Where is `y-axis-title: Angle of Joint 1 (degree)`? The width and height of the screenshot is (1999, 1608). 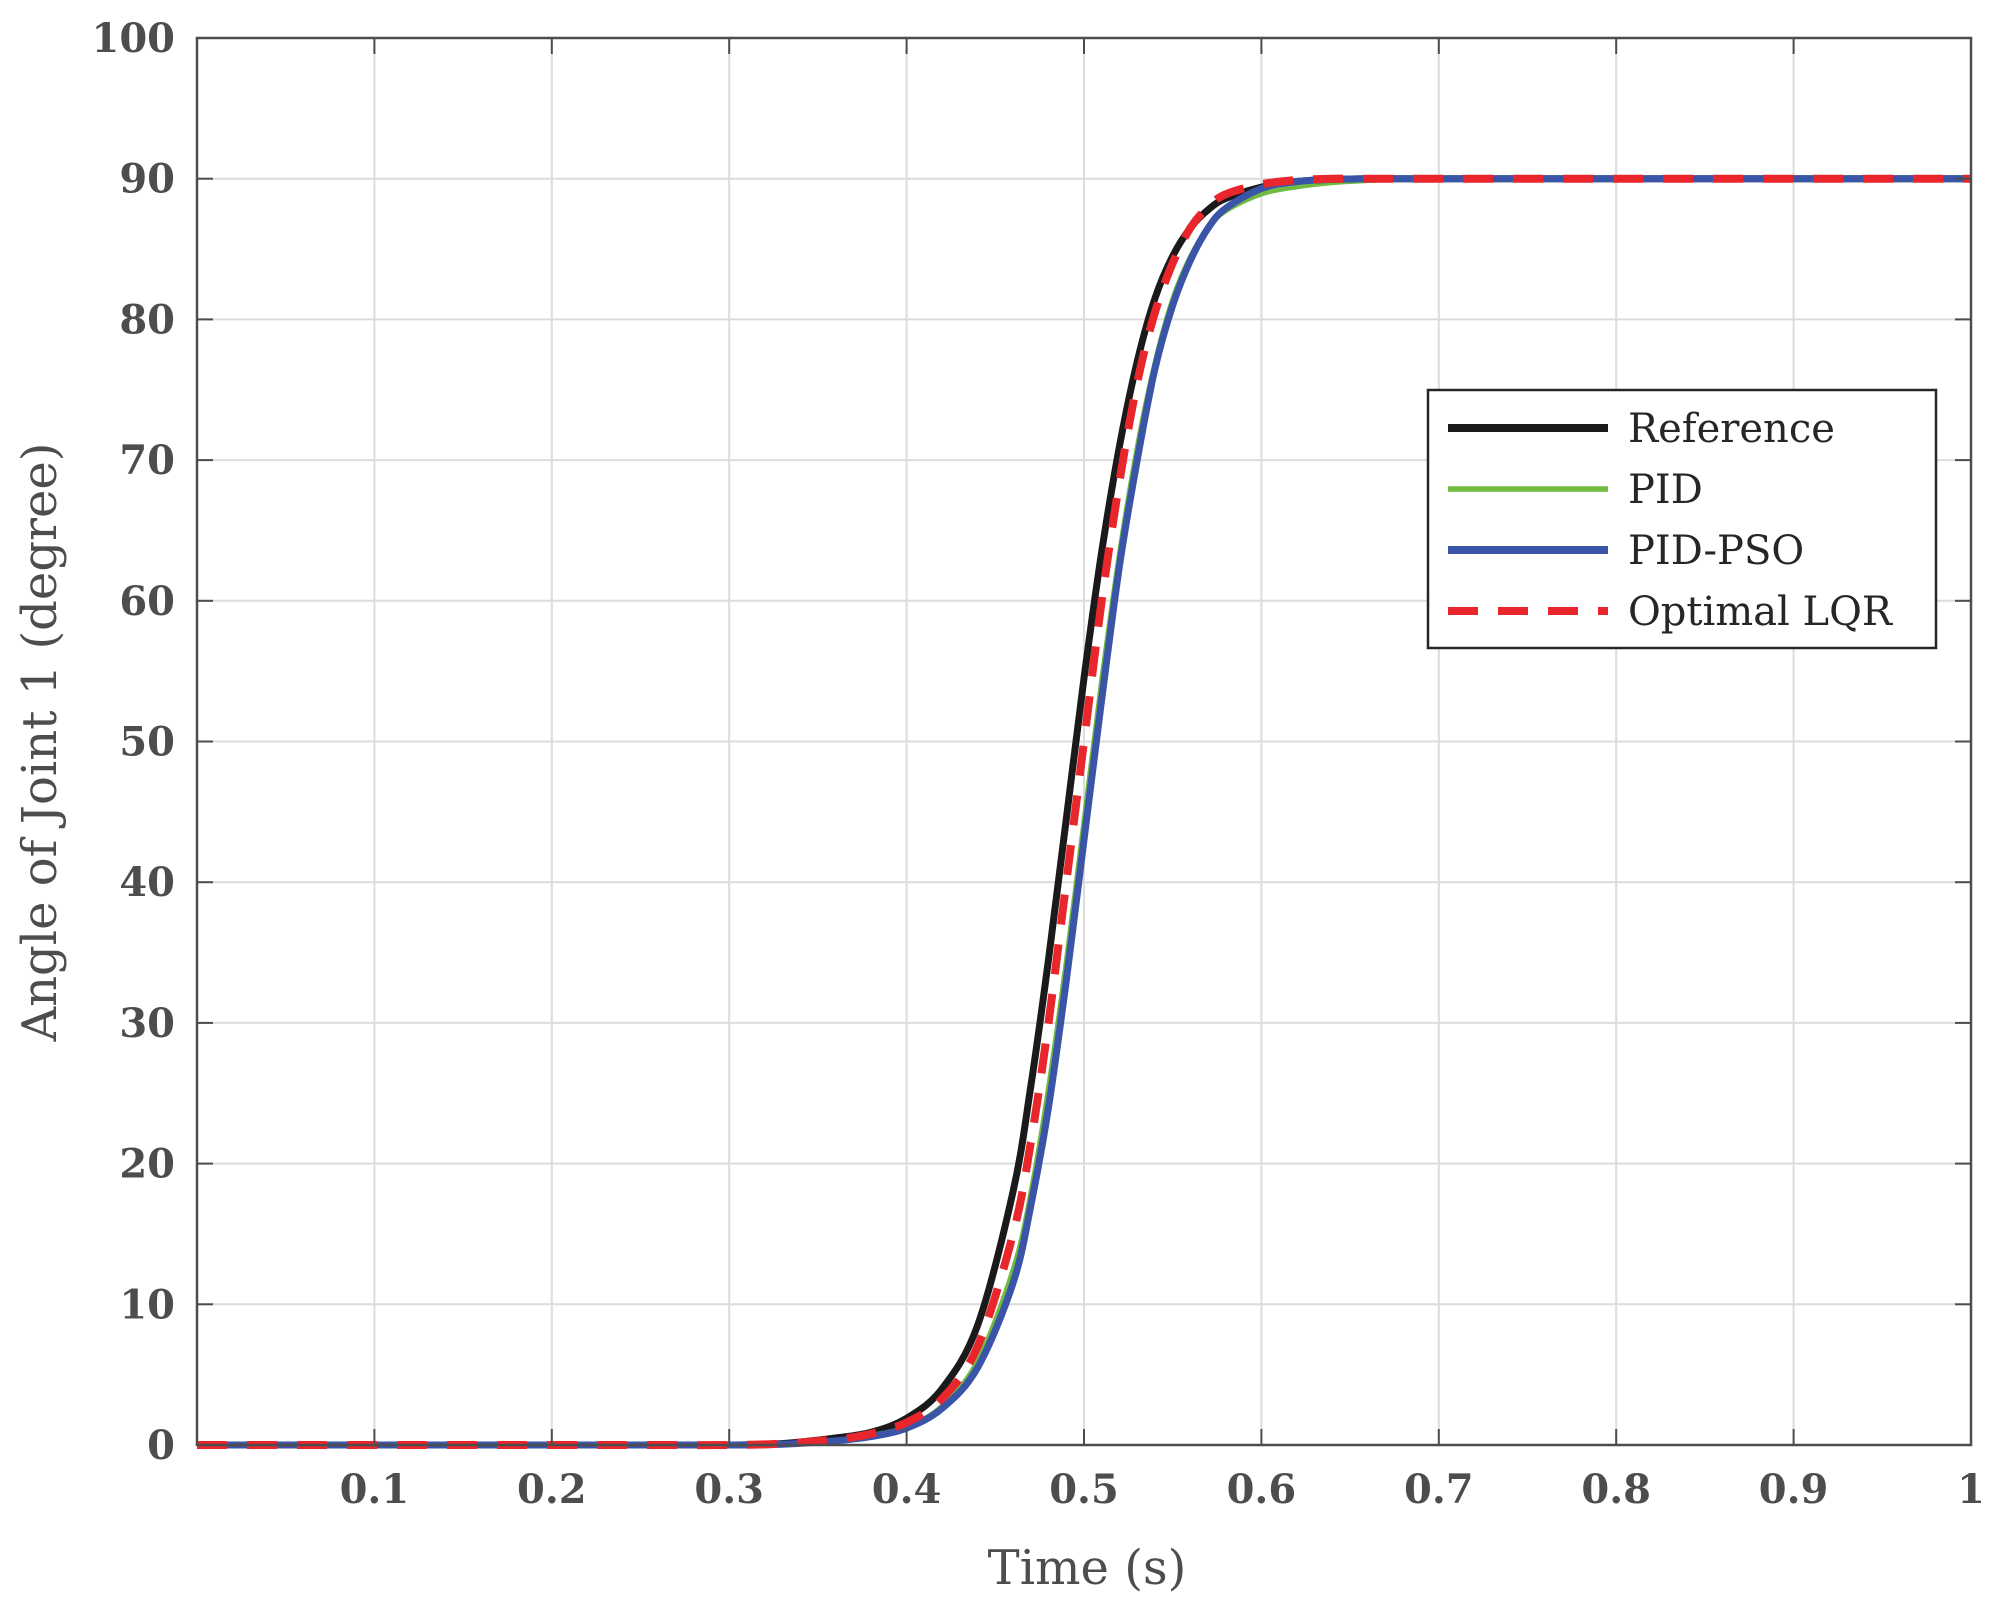
y-axis-title: Angle of Joint 1 (degree) is located at coordinates (40, 742).